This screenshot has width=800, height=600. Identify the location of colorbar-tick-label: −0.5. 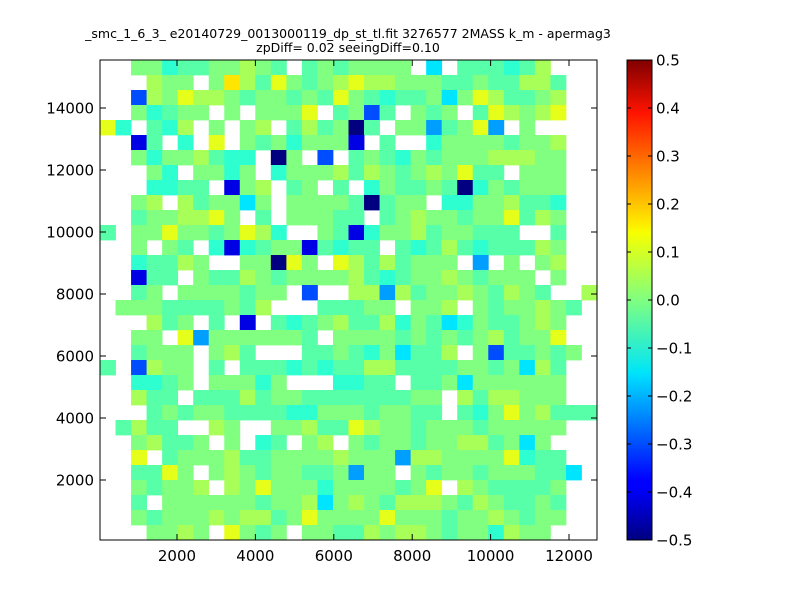
(674, 541).